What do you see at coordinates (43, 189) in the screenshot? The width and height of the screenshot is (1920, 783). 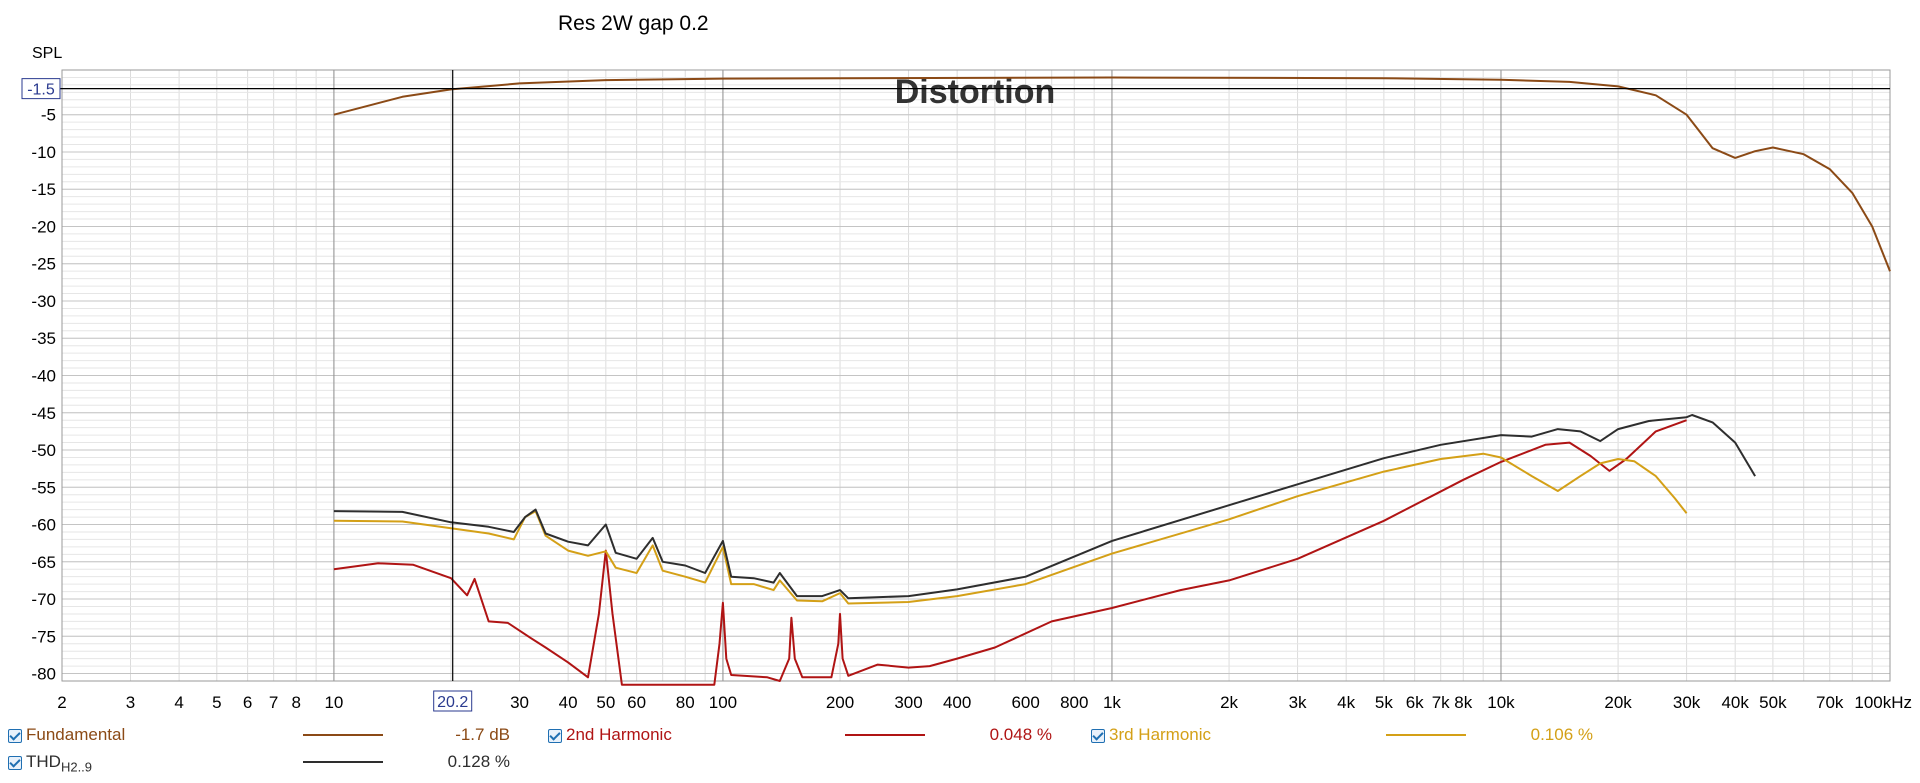 I see `y-tick-label: -15` at bounding box center [43, 189].